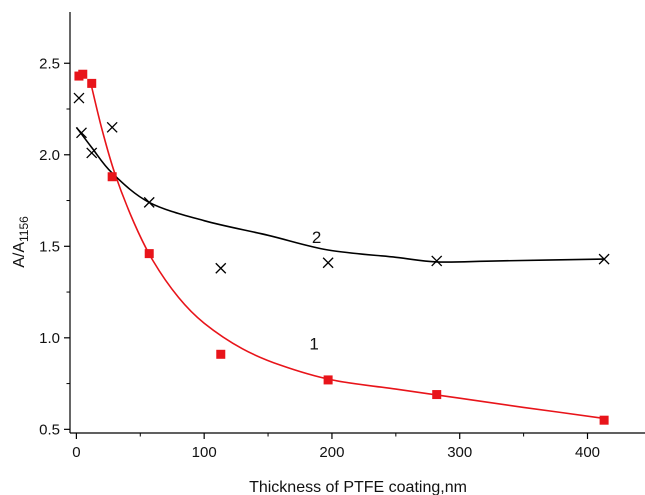 The height and width of the screenshot is (495, 645). What do you see at coordinates (49, 246) in the screenshot?
I see `y-tick-label: 1.5` at bounding box center [49, 246].